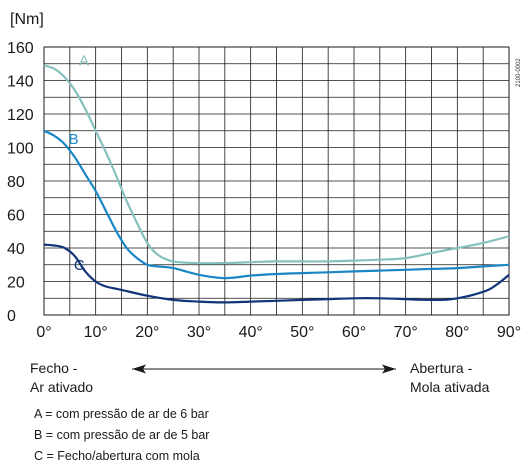 This screenshot has width=526, height=468. I want to click on annotation-open-line1: Abertura -, so click(441, 368).